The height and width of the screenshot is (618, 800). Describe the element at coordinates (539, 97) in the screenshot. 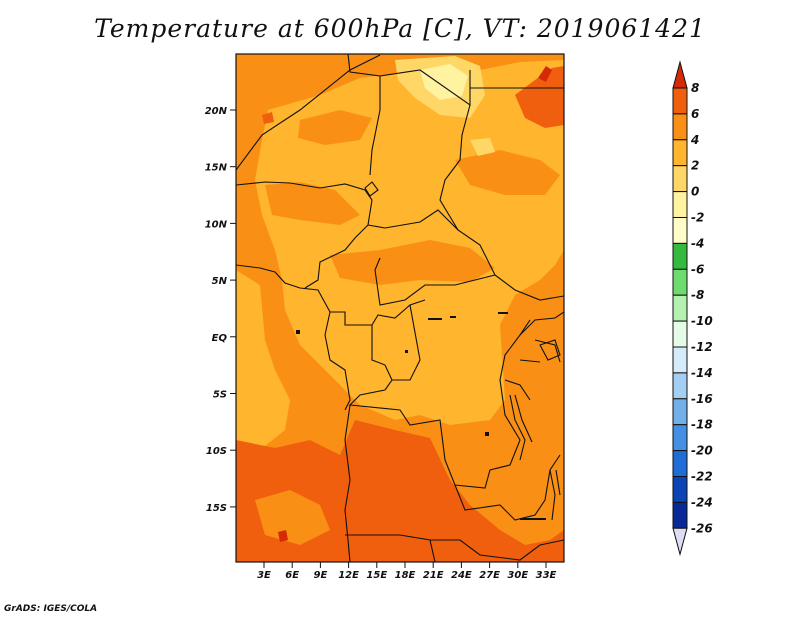

I see `field-region-4-to-6-northeast` at that location.